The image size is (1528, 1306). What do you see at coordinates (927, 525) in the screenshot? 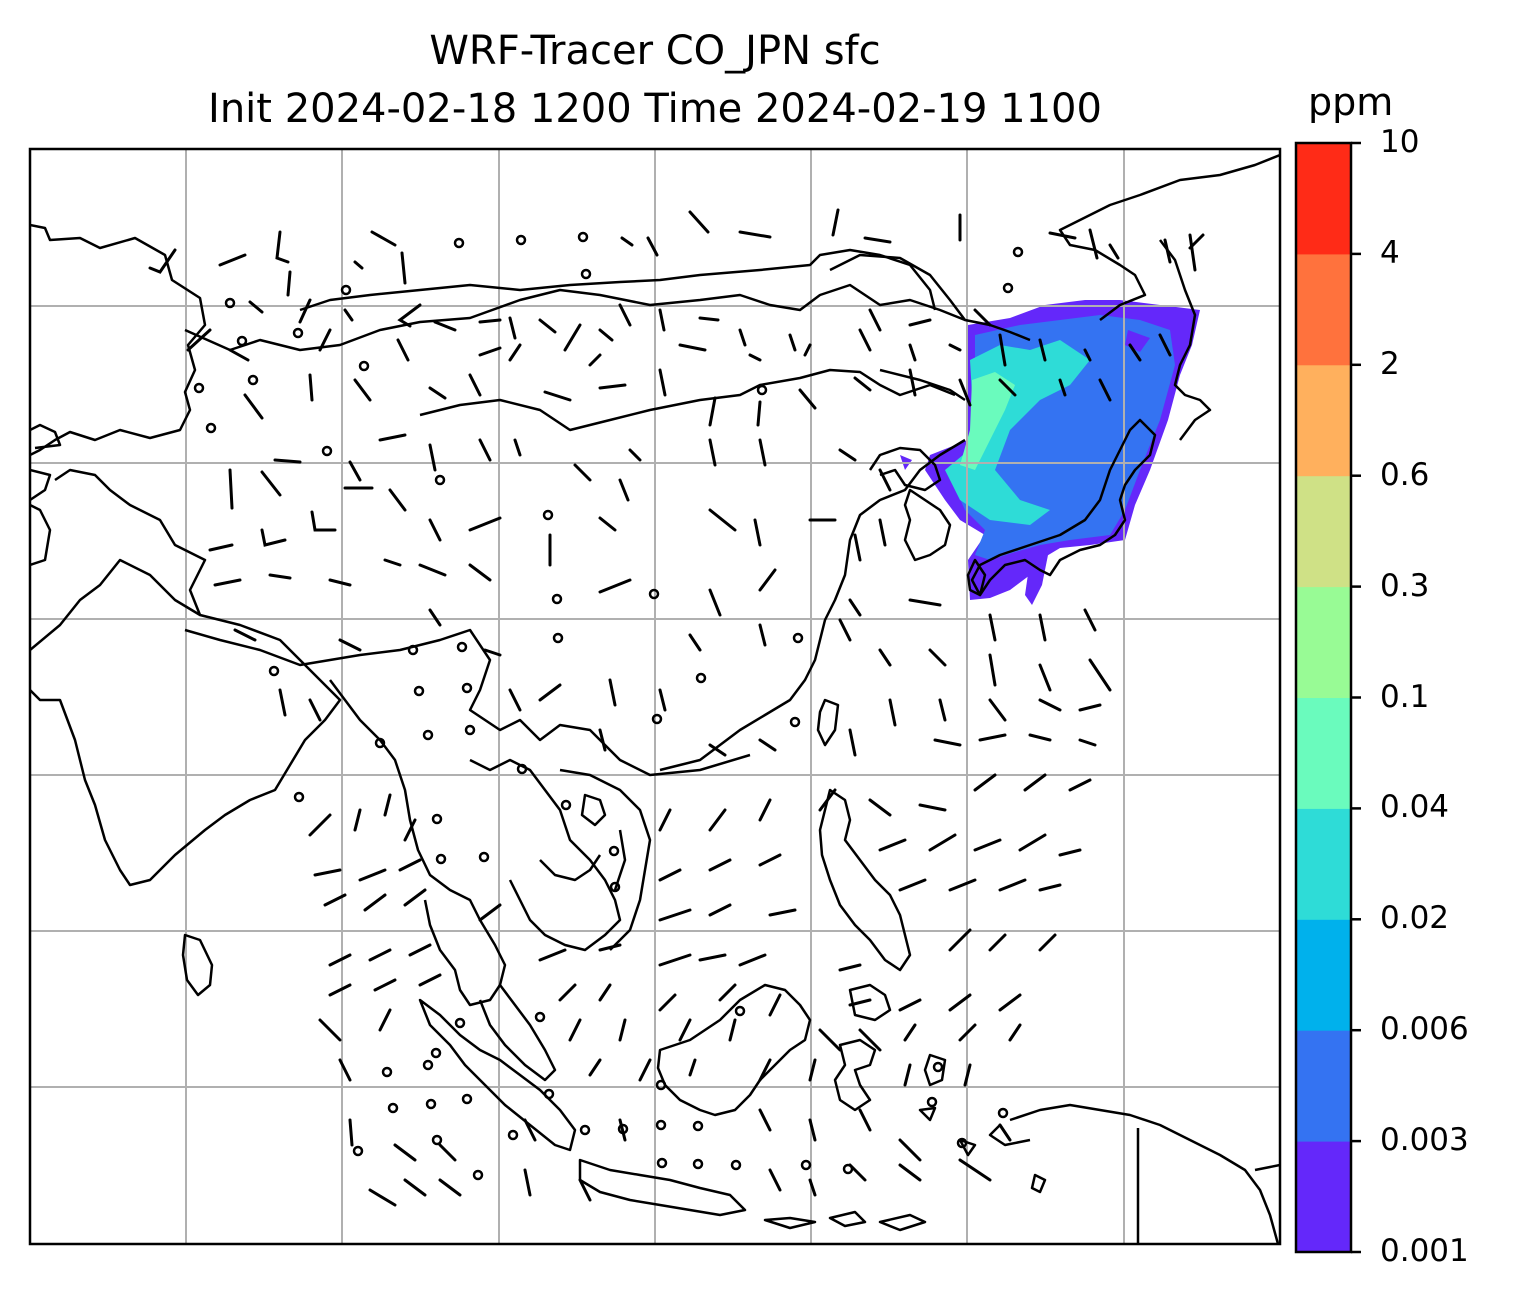
I see `coast-korea` at bounding box center [927, 525].